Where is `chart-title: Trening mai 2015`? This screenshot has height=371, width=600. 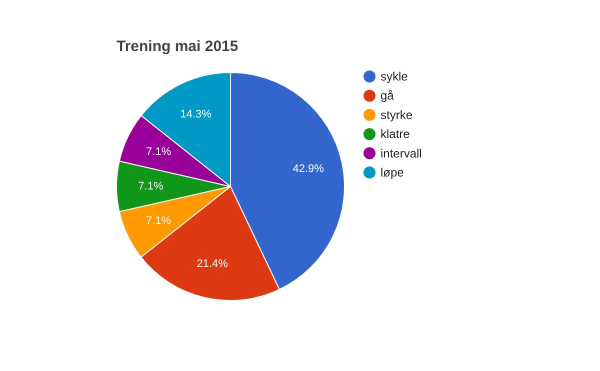 chart-title: Trening mai 2015 is located at coordinates (177, 46).